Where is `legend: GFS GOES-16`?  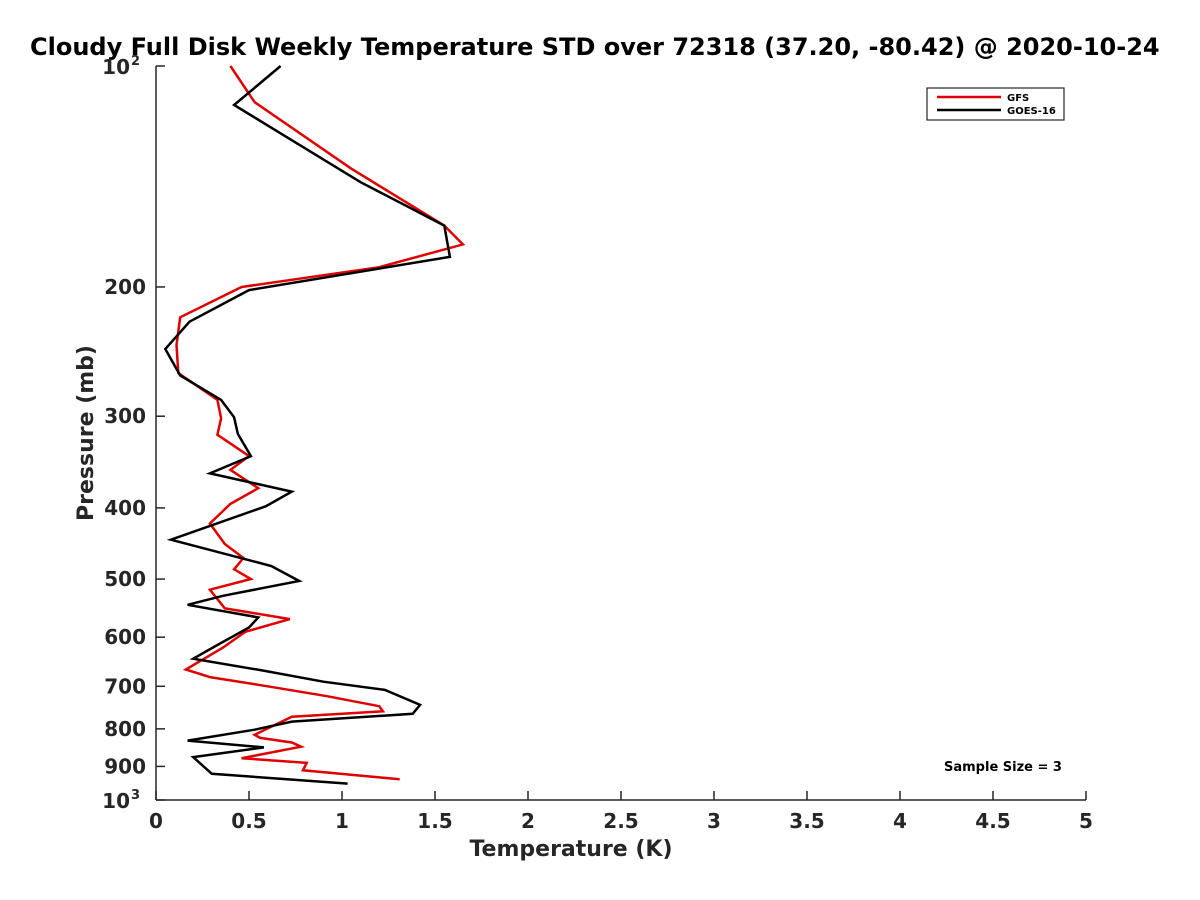
legend: GFS GOES-16 is located at coordinates (995, 104).